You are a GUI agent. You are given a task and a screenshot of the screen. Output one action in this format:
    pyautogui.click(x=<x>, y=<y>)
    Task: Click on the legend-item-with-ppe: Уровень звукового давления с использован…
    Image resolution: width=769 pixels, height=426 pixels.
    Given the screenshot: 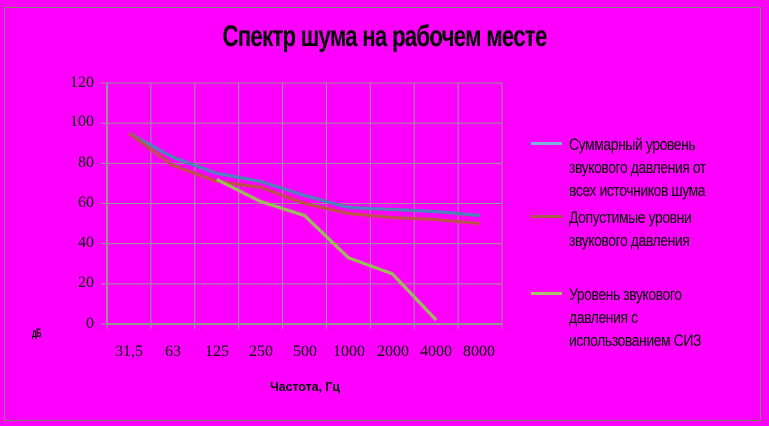 What is the action you would take?
    pyautogui.click(x=650, y=317)
    